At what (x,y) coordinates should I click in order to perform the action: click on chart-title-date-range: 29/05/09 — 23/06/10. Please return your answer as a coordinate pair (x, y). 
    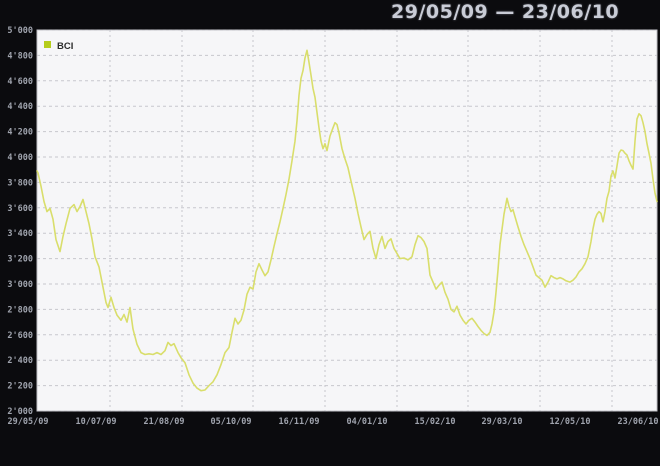
    Looking at the image, I should click on (505, 12).